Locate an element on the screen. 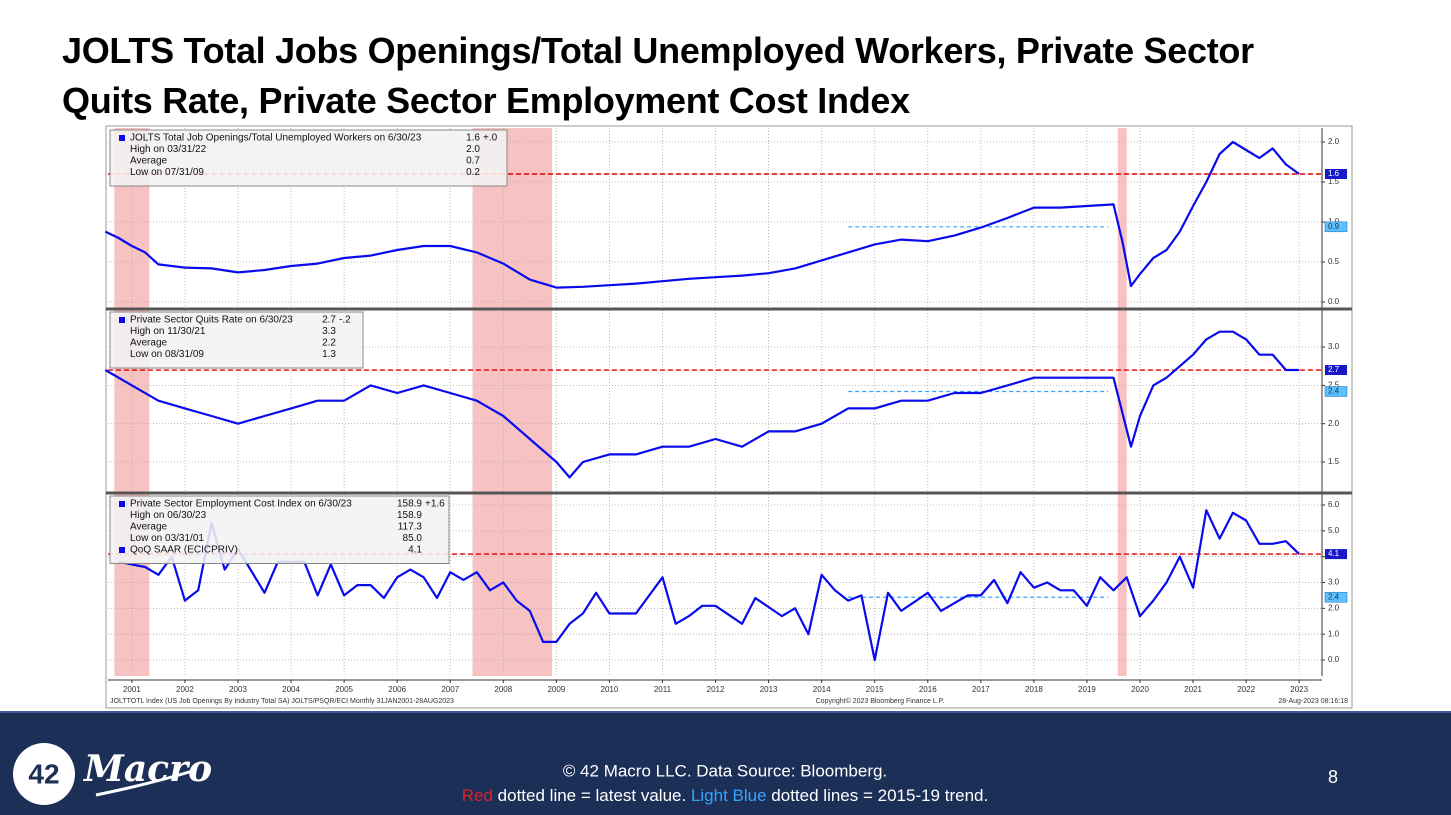 The image size is (1451, 815). legend-change: +1.6 is located at coordinates (435, 504).